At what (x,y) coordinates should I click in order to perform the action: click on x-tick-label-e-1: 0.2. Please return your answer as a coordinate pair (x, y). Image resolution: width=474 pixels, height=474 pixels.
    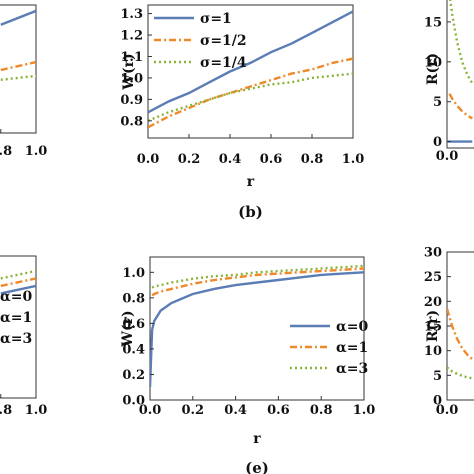
    Looking at the image, I should click on (192, 410).